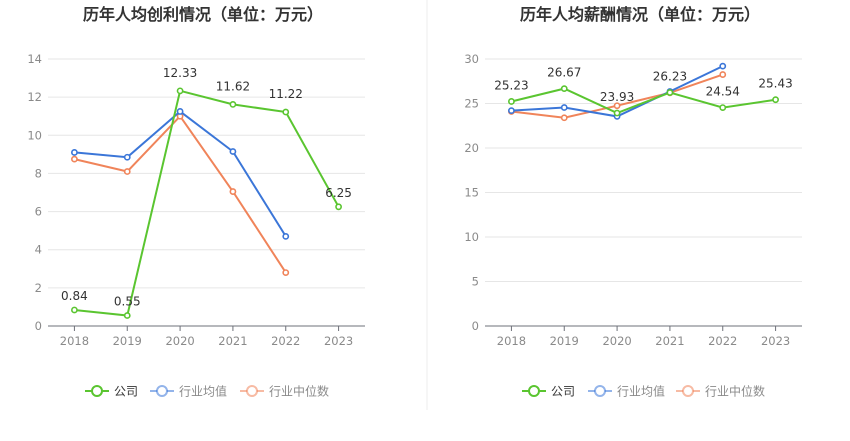 This screenshot has height=441, width=850. What do you see at coordinates (34, 59) in the screenshot?
I see `y-tick-label: 14` at bounding box center [34, 59].